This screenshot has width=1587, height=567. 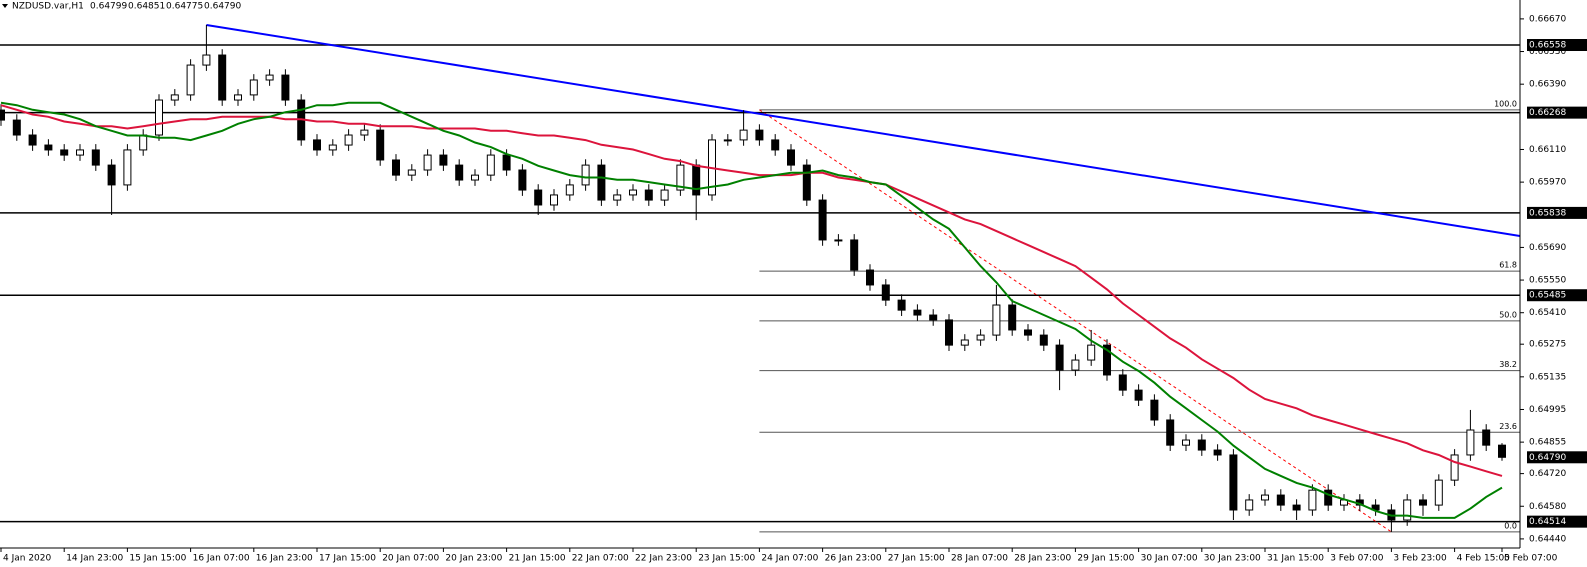 What do you see at coordinates (1508, 426) in the screenshot?
I see `fib-label: 23.6` at bounding box center [1508, 426].